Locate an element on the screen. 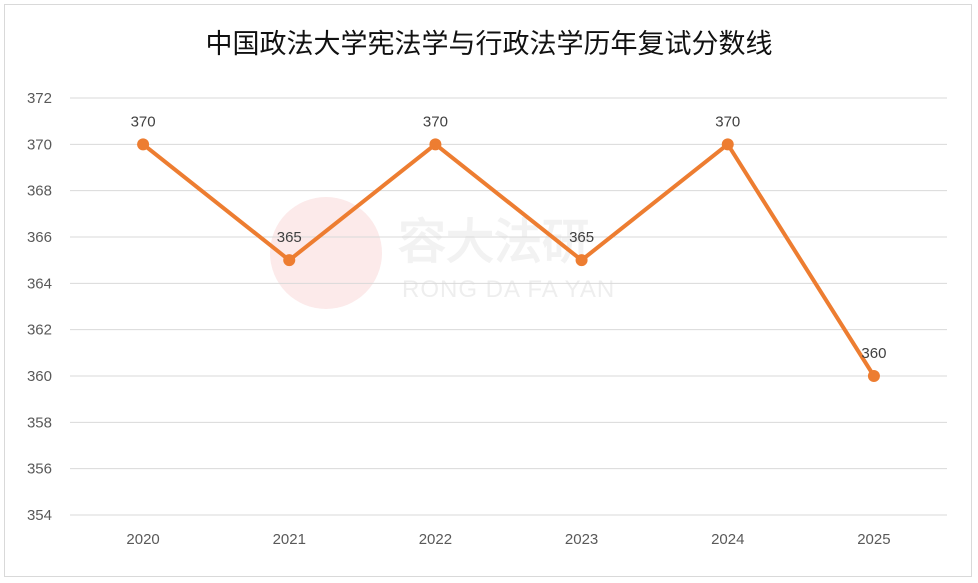 The image size is (978, 583). y-tick-label: 358 is located at coordinates (39, 422).